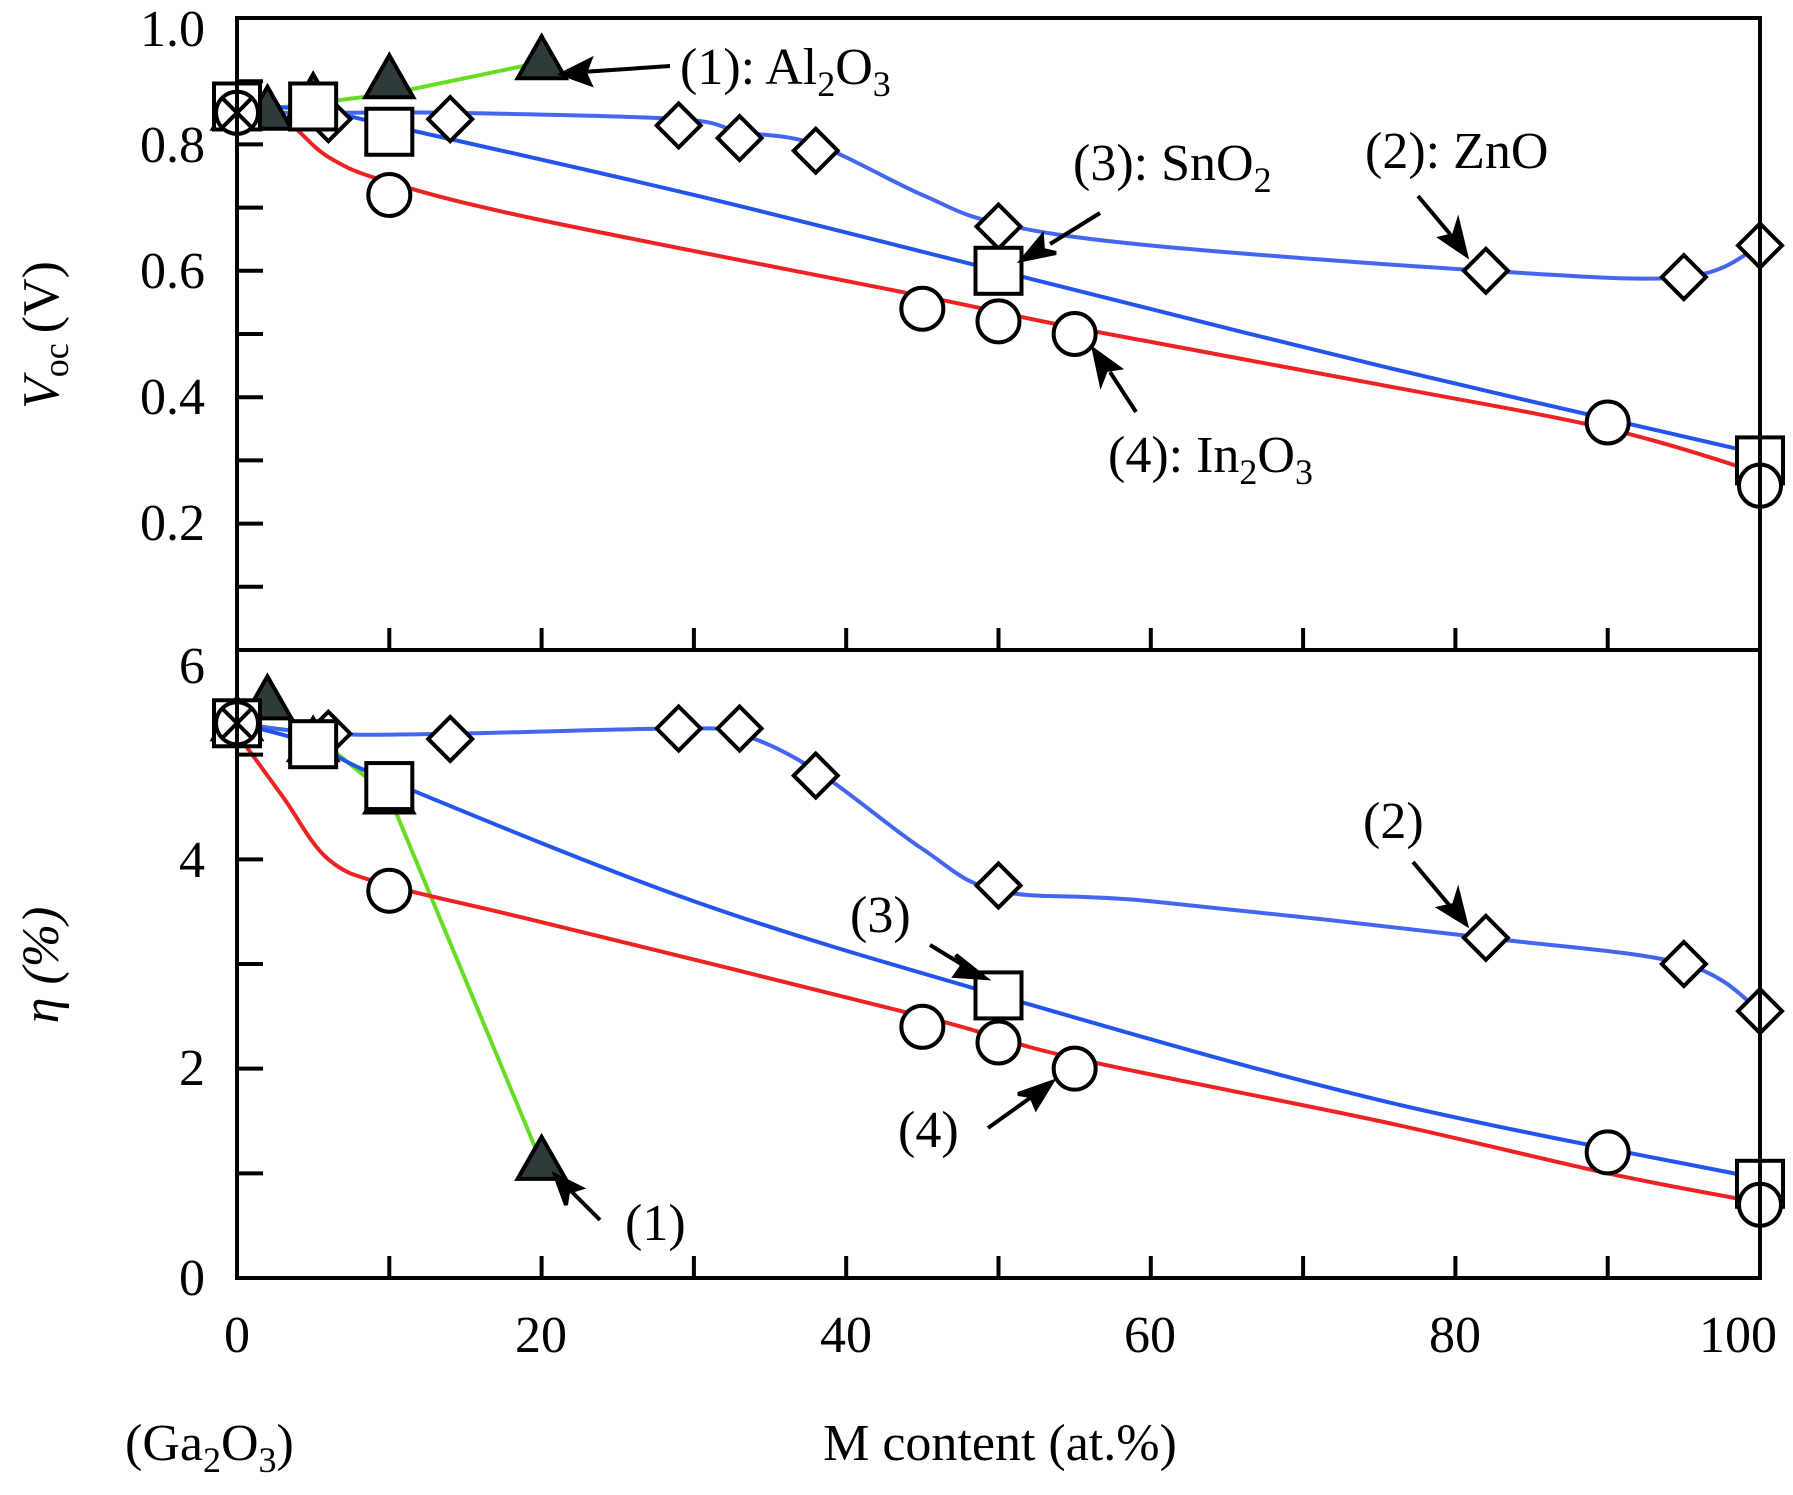 The image size is (1793, 1495). I want to click on annotation-zno: (2): ZnO, so click(1456, 151).